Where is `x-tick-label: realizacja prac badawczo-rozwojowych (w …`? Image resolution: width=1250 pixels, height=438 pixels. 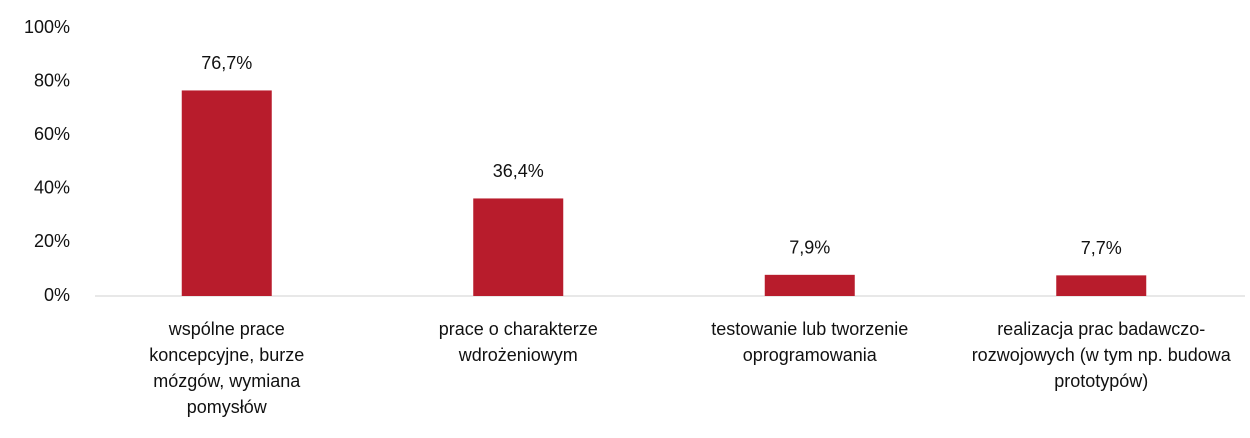
x-tick-label: realizacja prac badawczo-rozwojowych (w … is located at coordinates (1101, 355).